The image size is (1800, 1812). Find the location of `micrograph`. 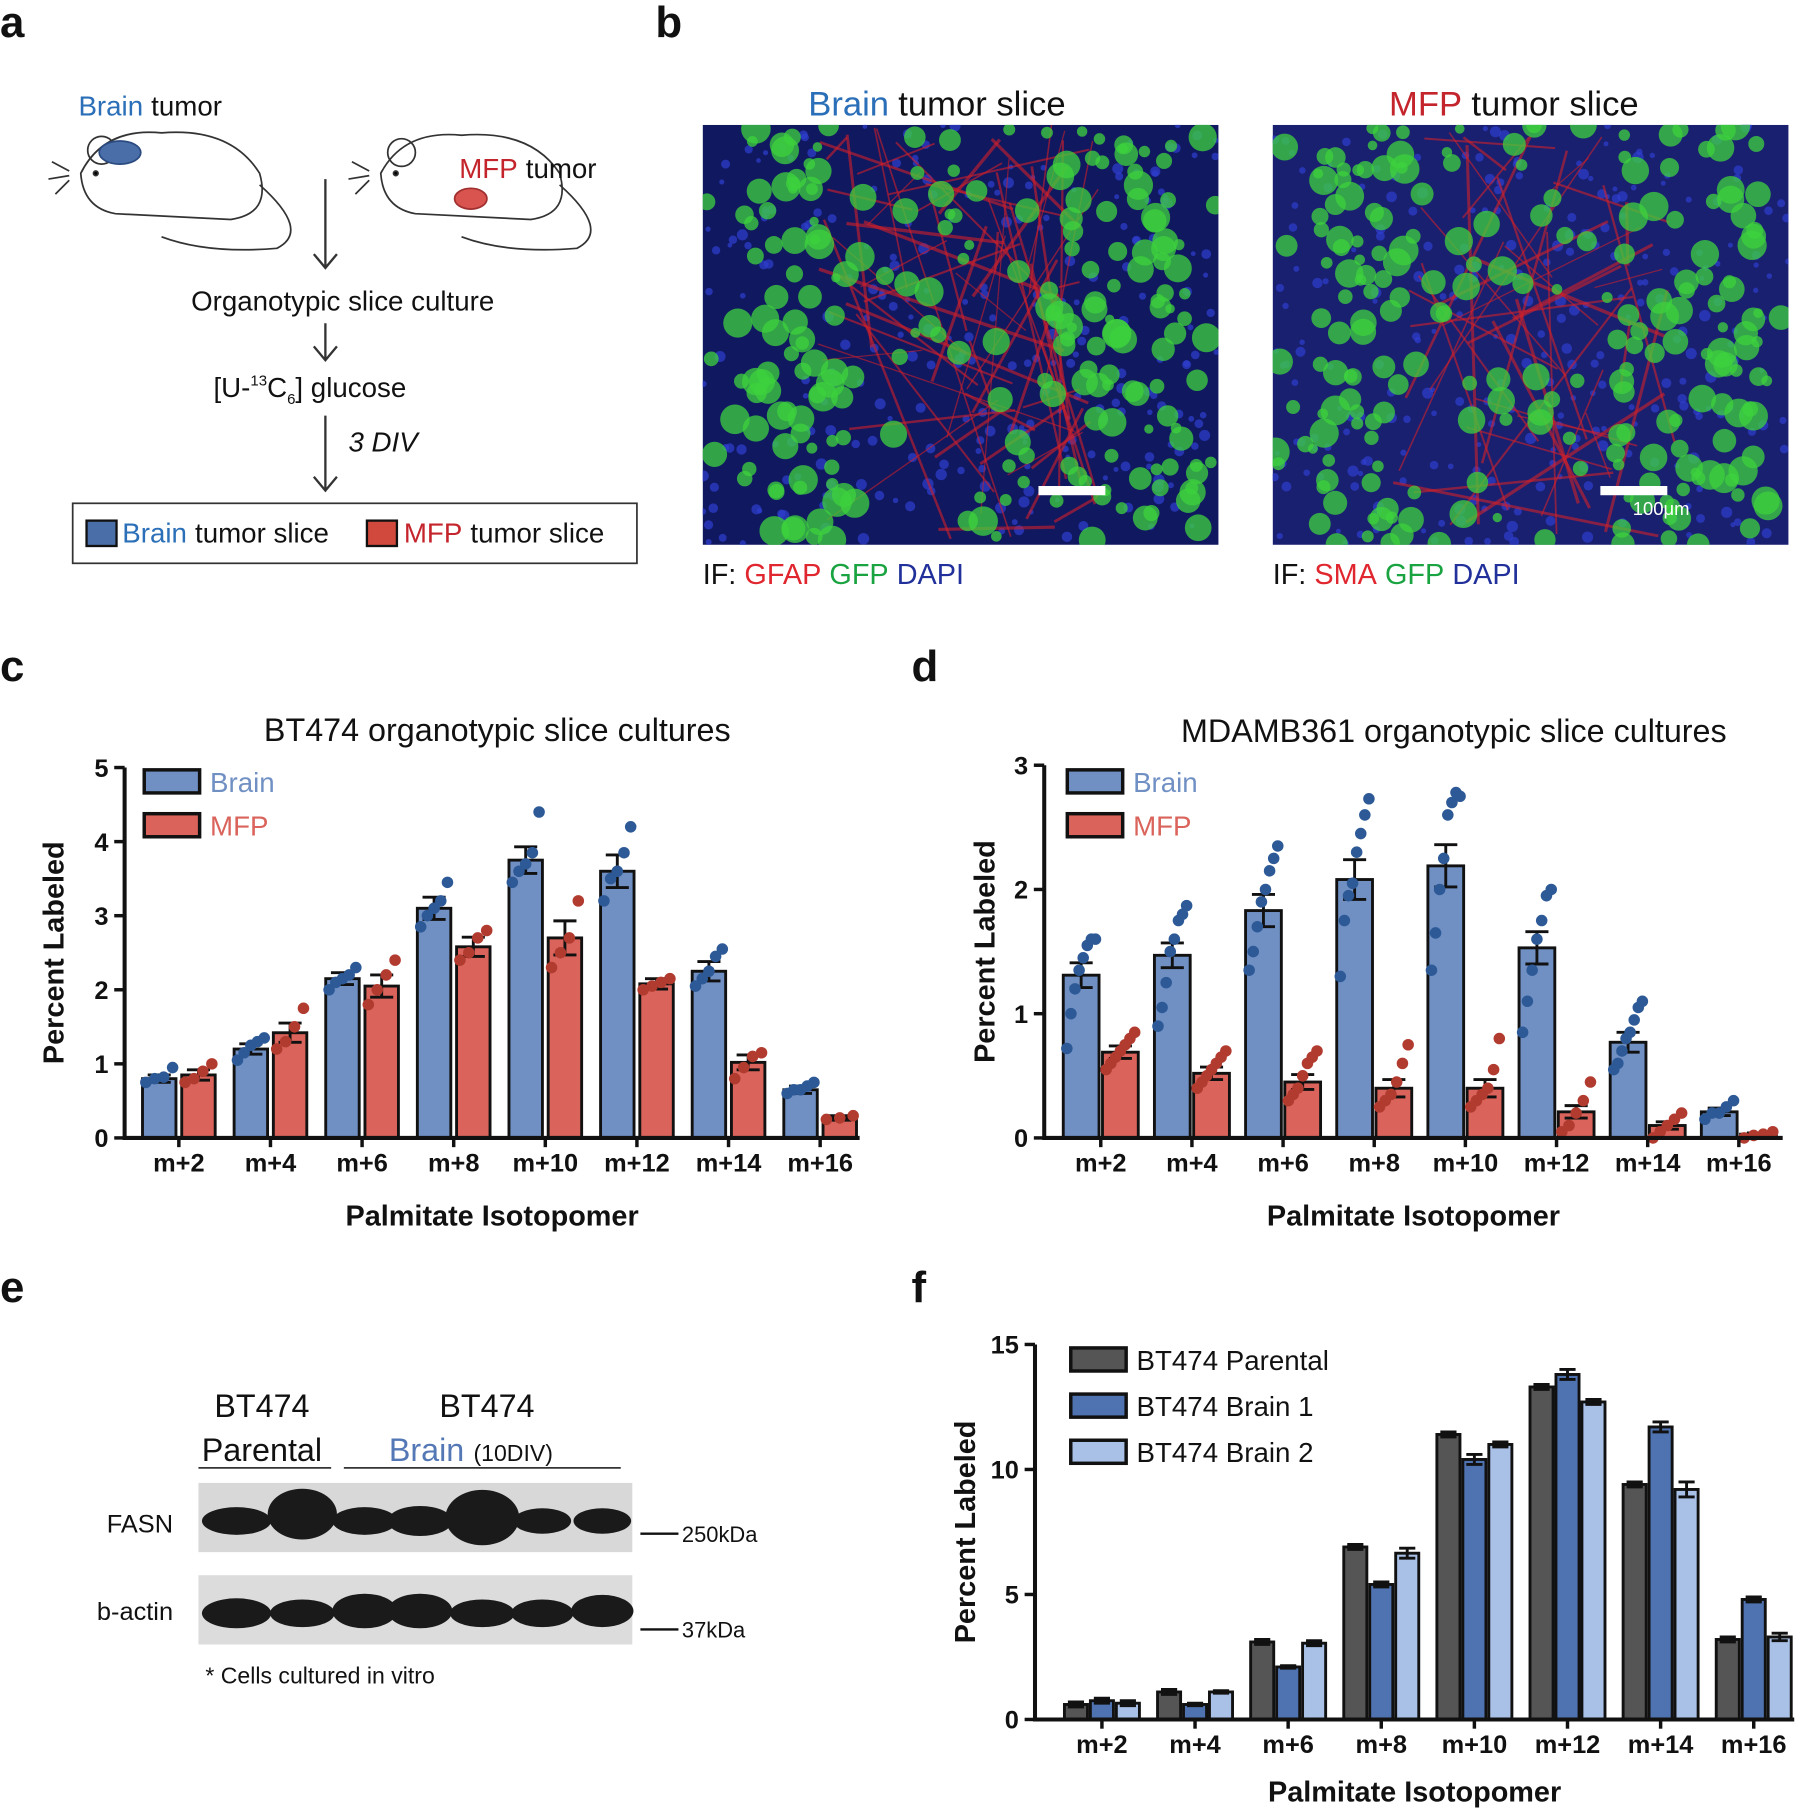

micrograph is located at coordinates (960, 334).